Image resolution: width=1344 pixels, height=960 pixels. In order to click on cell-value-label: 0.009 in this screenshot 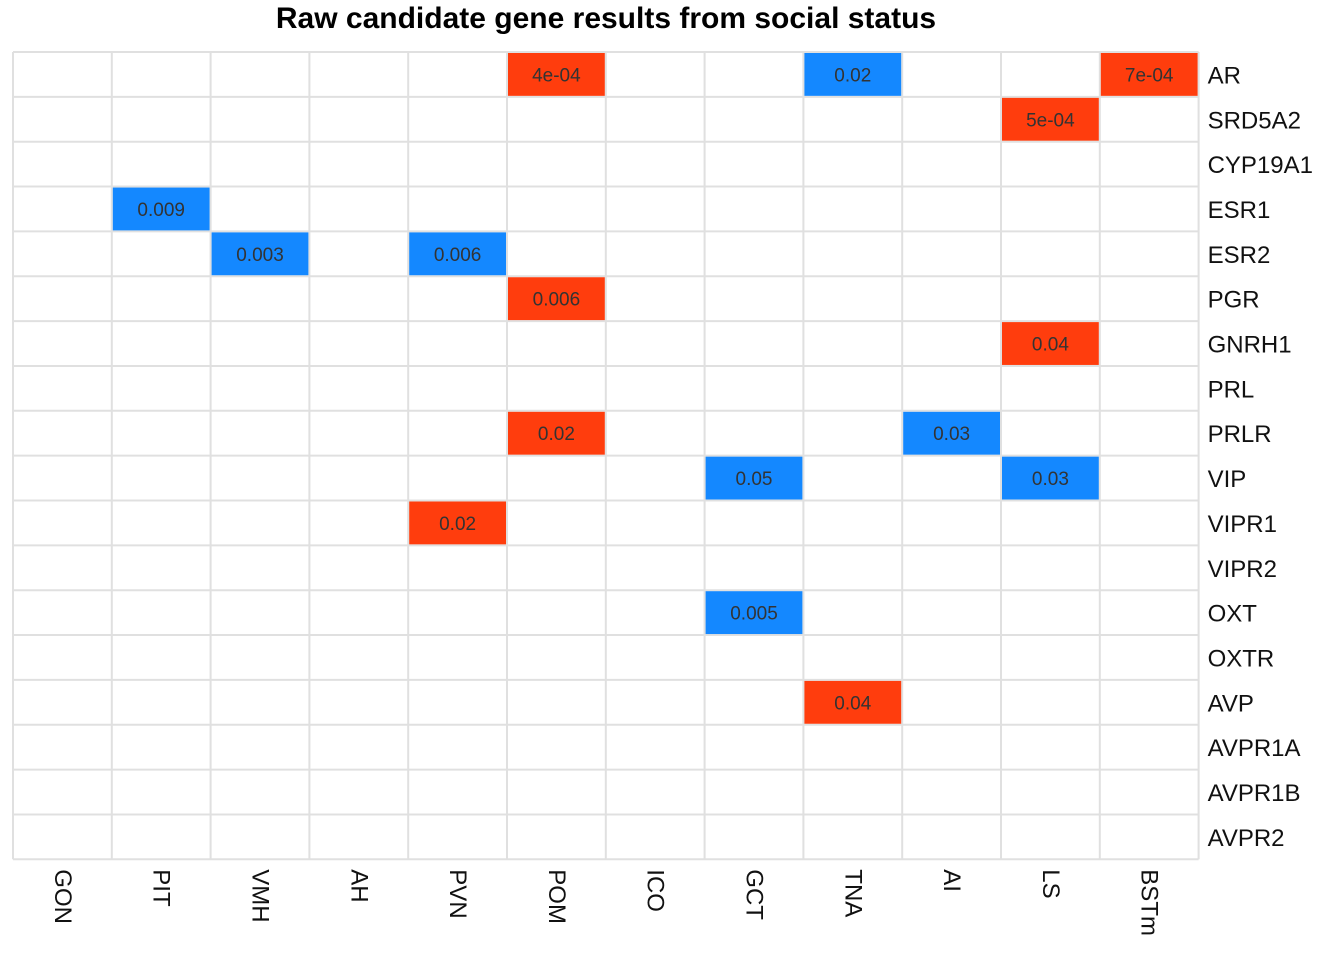, I will do `click(161, 210)`.